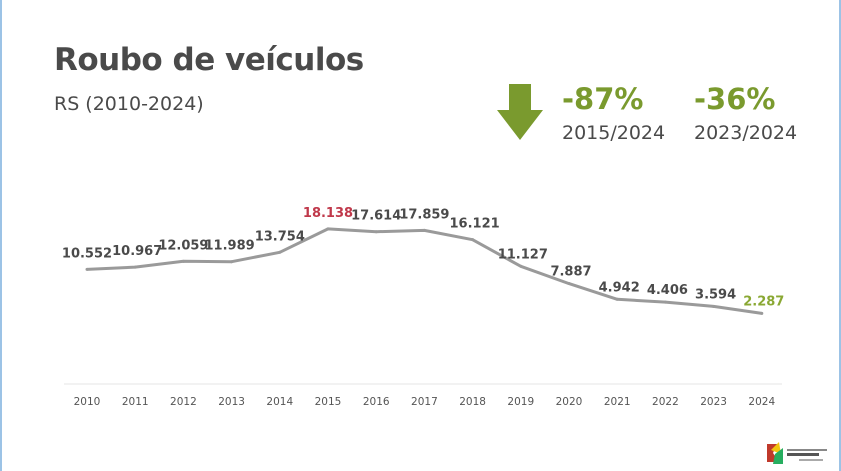  What do you see at coordinates (135, 267) in the screenshot?
I see `data-point-2011` at bounding box center [135, 267].